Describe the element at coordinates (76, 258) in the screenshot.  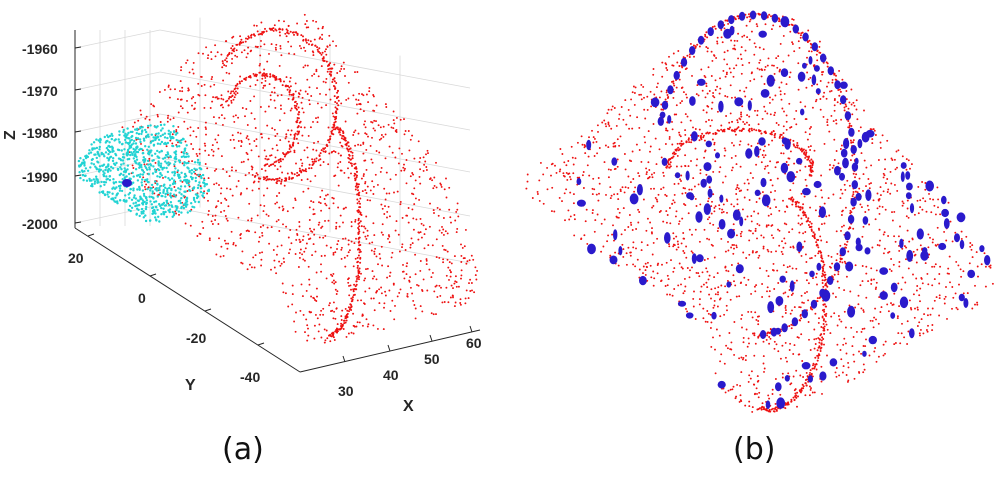
I see `y-tick-label: 20` at that location.